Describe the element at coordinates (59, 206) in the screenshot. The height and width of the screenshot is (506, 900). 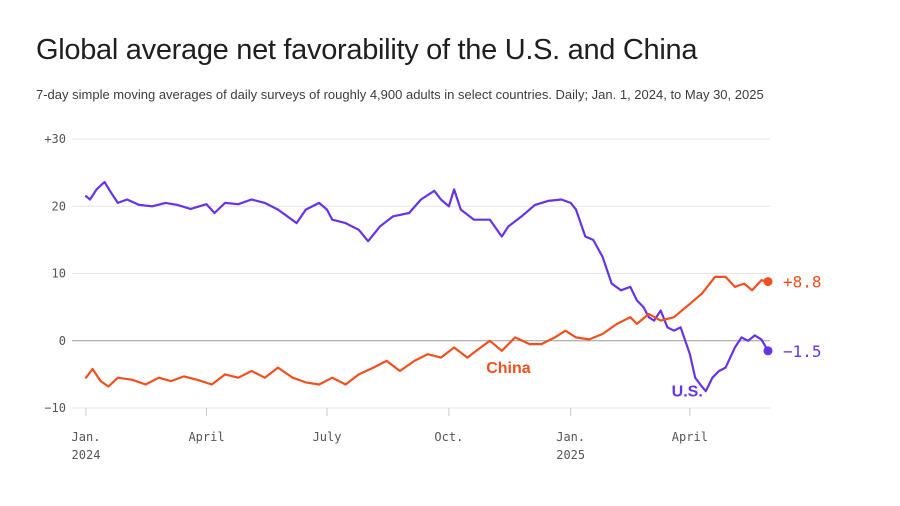
I see `y-tick-label: 20` at that location.